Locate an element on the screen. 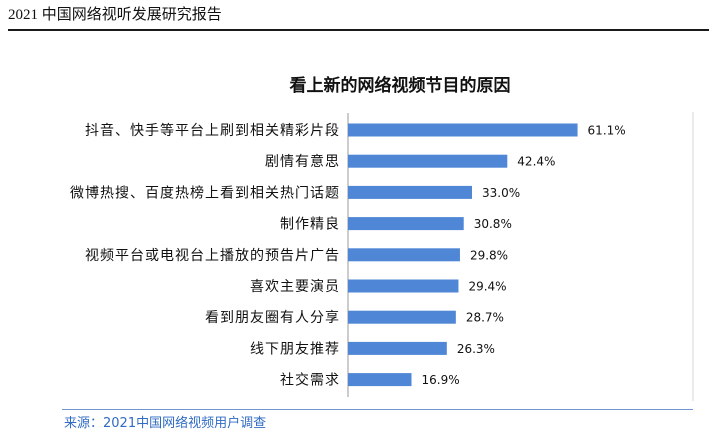 Image resolution: width=717 pixels, height=439 pixels. value-label: 28.7% is located at coordinates (485, 318).